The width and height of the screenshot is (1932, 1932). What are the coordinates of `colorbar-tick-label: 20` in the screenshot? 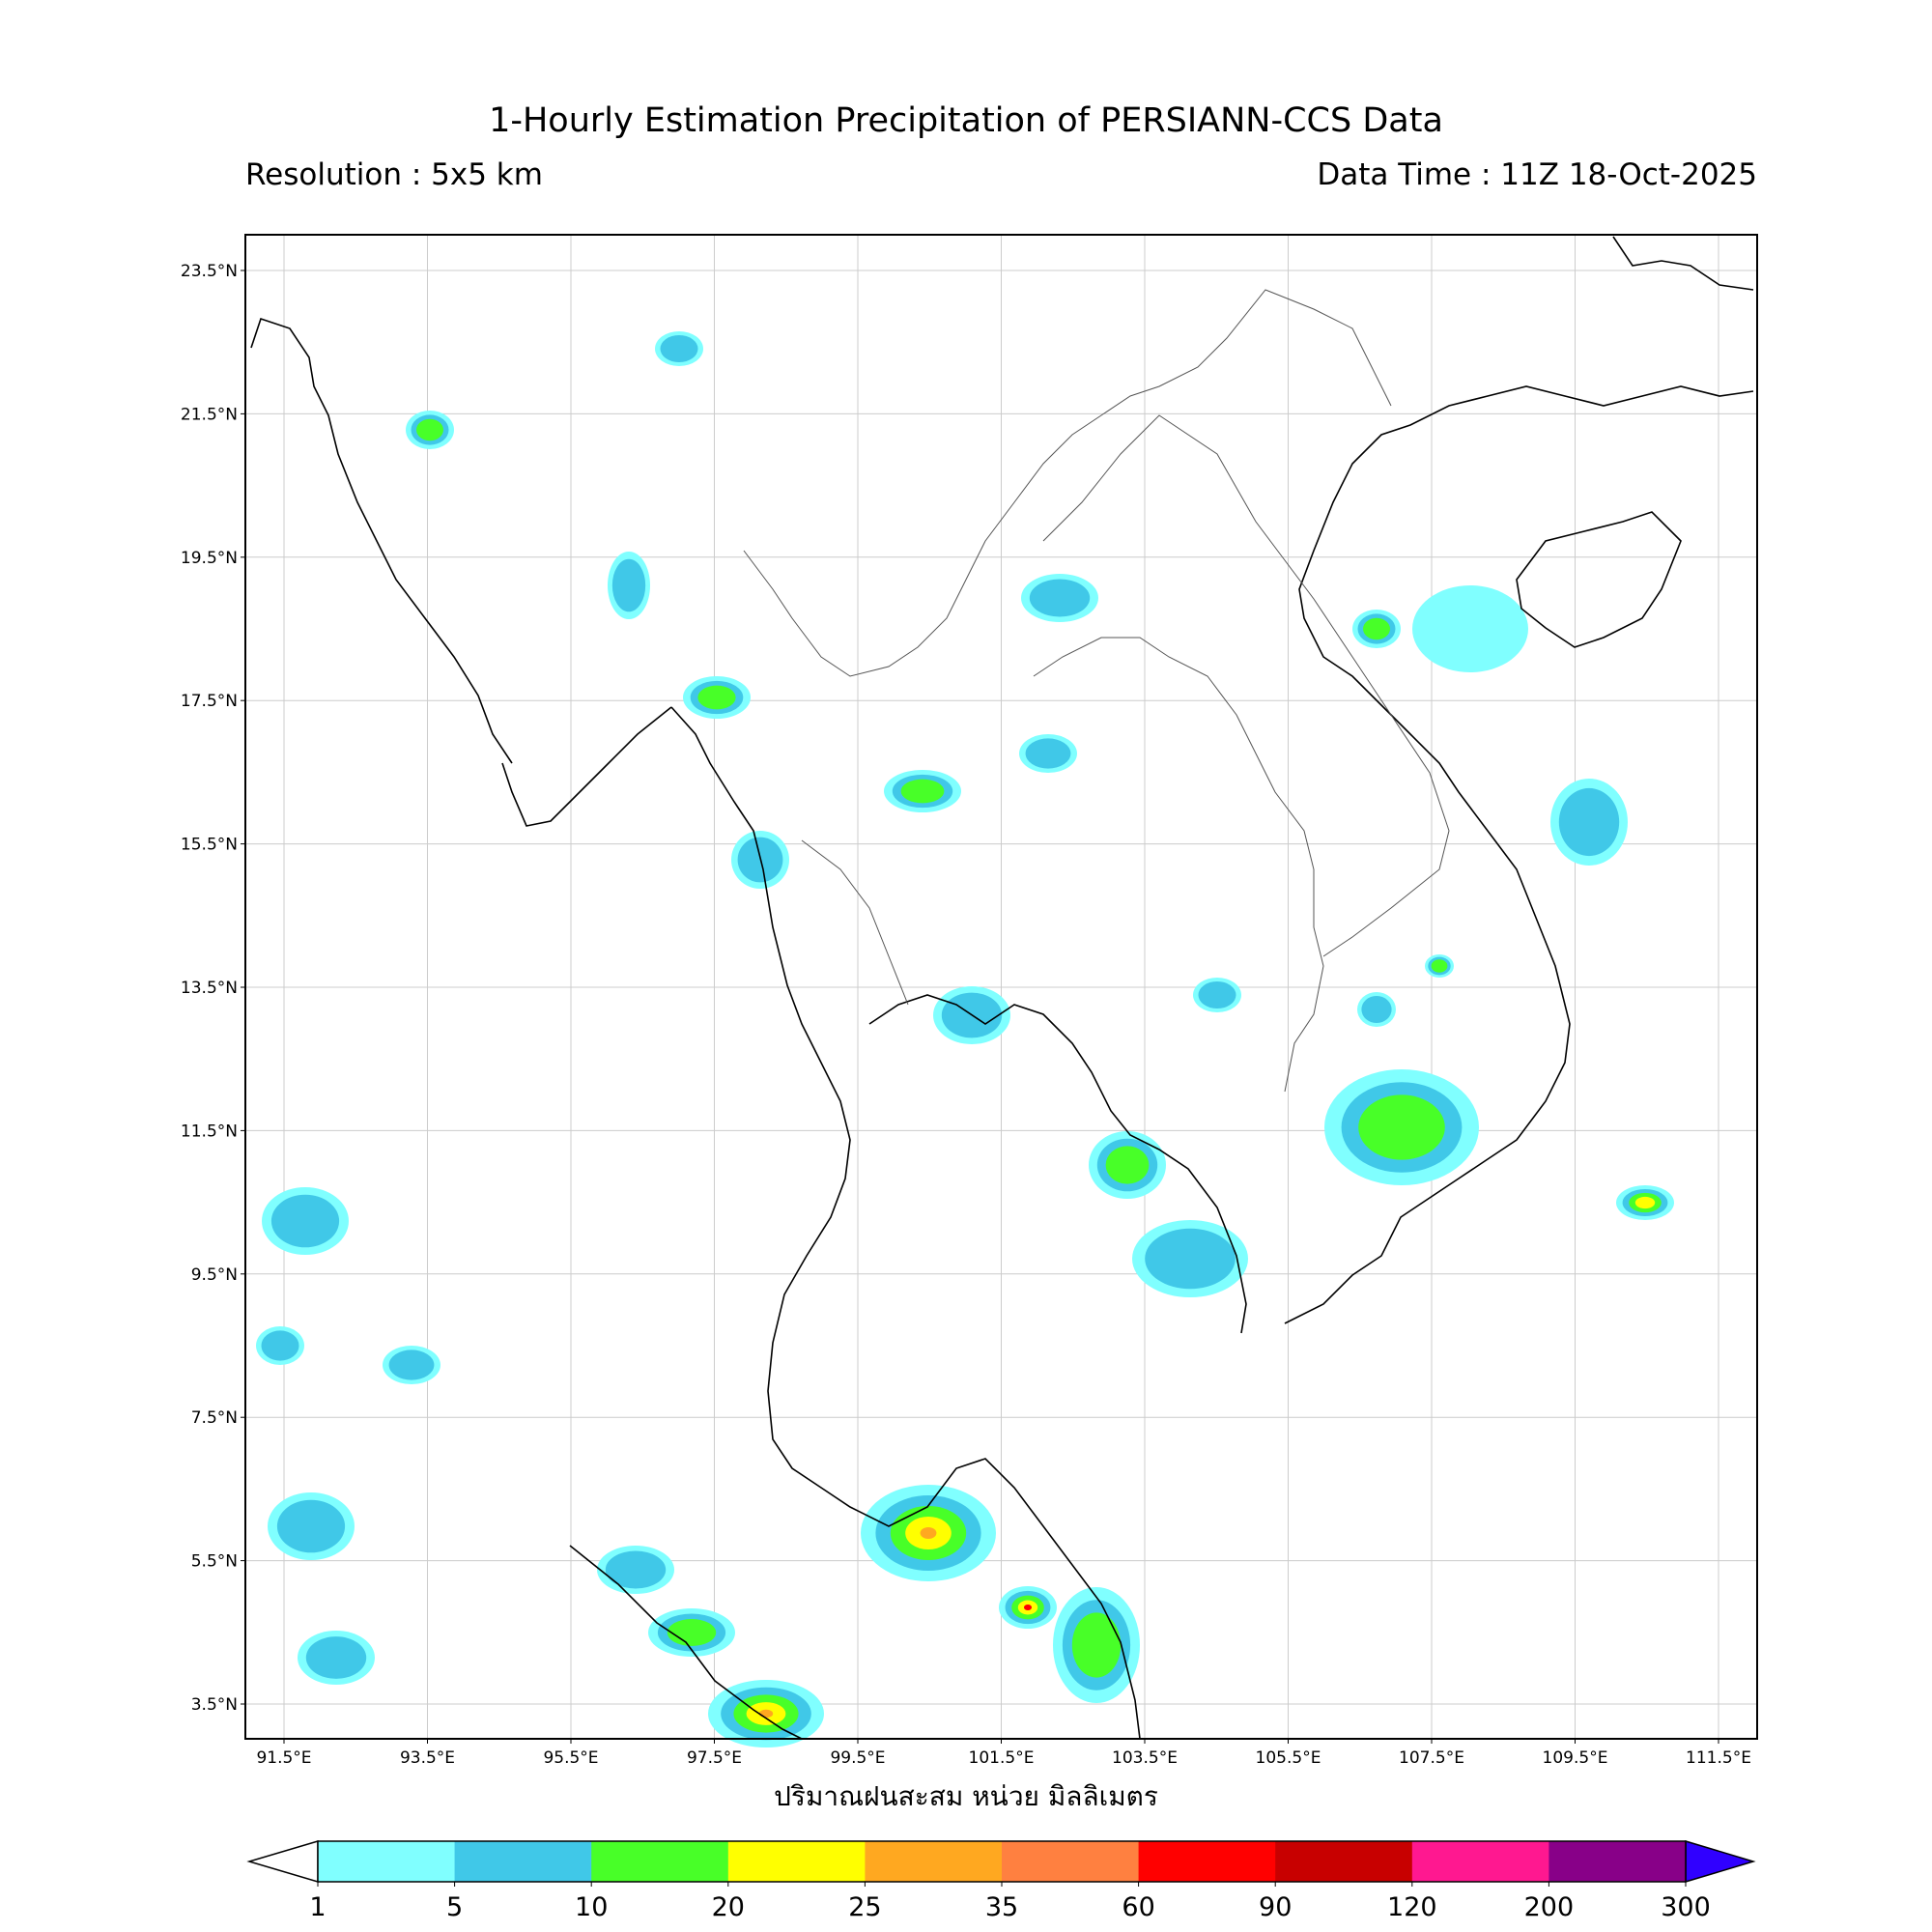 It's located at (728, 1907).